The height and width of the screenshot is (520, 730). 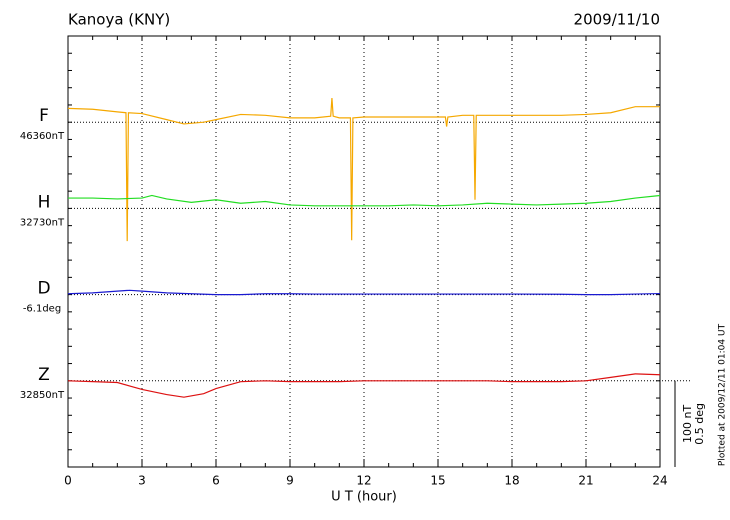 What do you see at coordinates (687, 424) in the screenshot?
I see `scale-label: 100 nT` at bounding box center [687, 424].